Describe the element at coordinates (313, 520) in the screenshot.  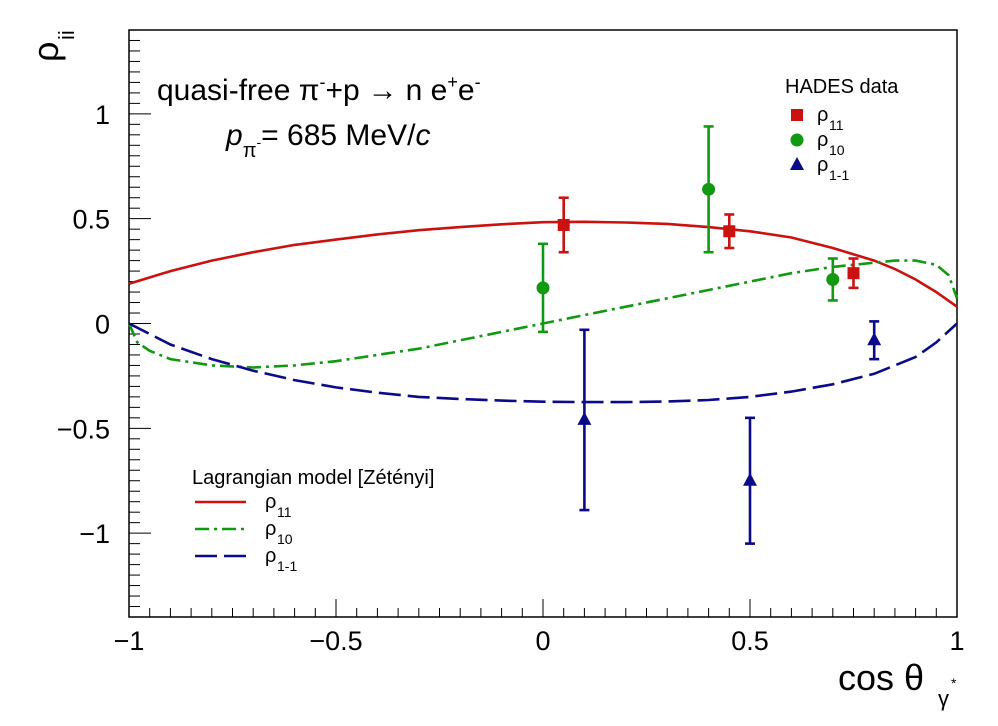
I see `model-legend: Lagrangian model [Zétényi] ρ 11ρ 10ρ 1-1` at that location.